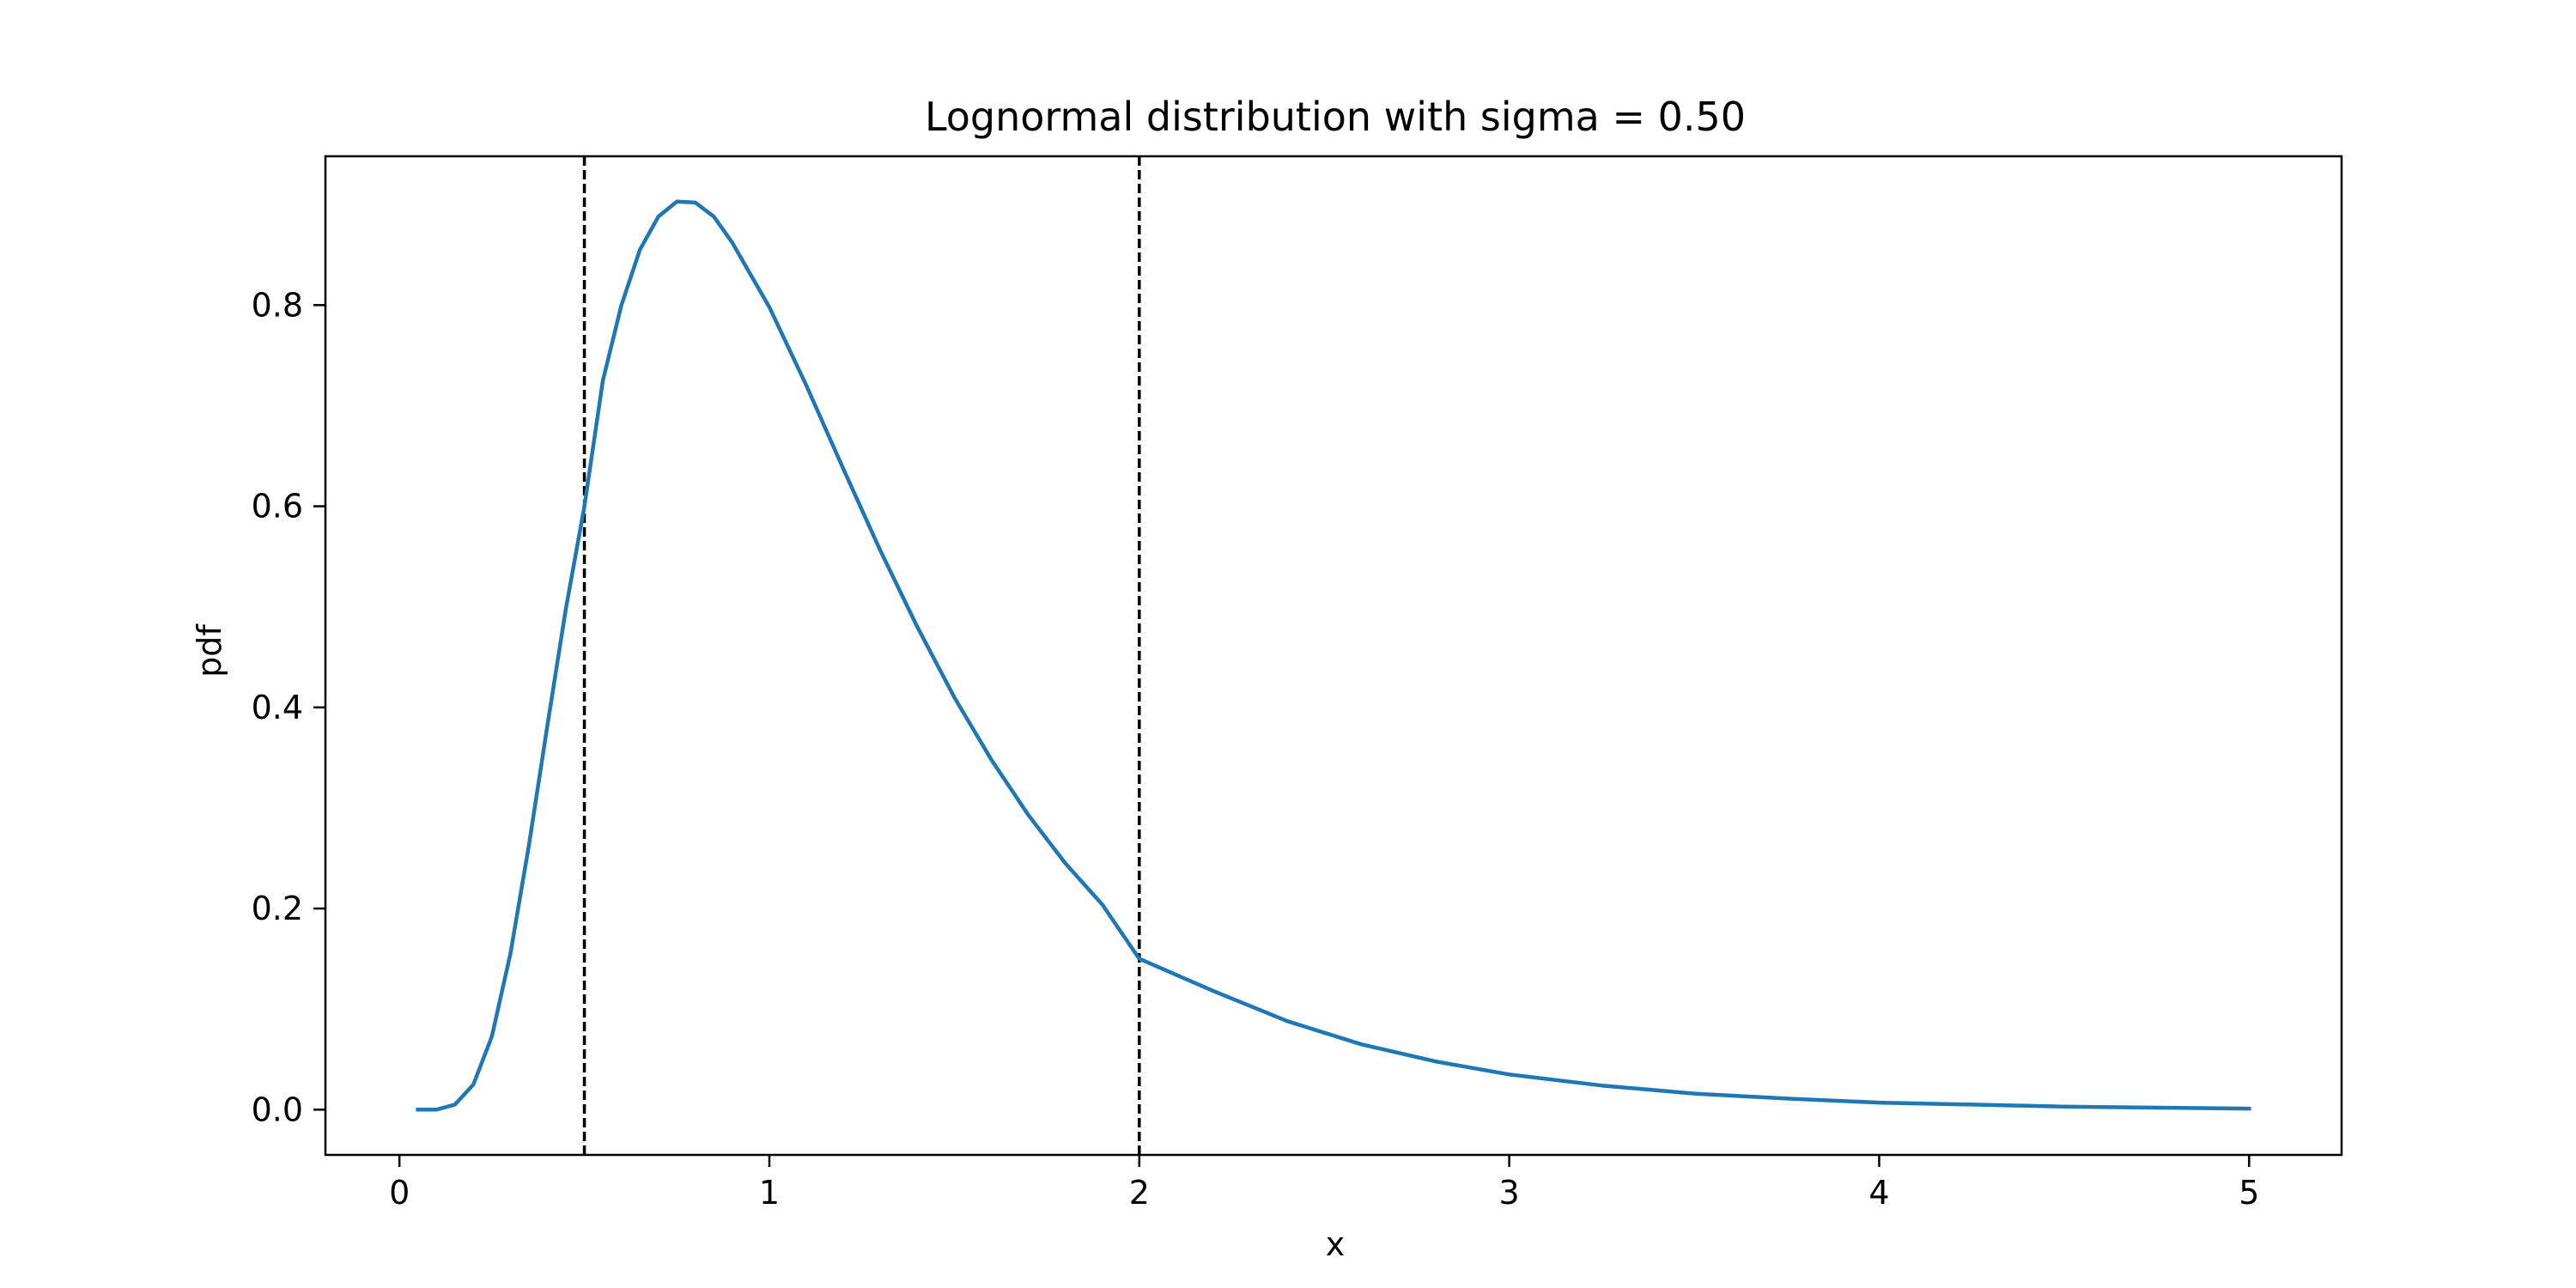 Image resolution: width=2576 pixels, height=1288 pixels. I want to click on chart-title: Lognormal distribution with sigma = 0.50, so click(1335, 117).